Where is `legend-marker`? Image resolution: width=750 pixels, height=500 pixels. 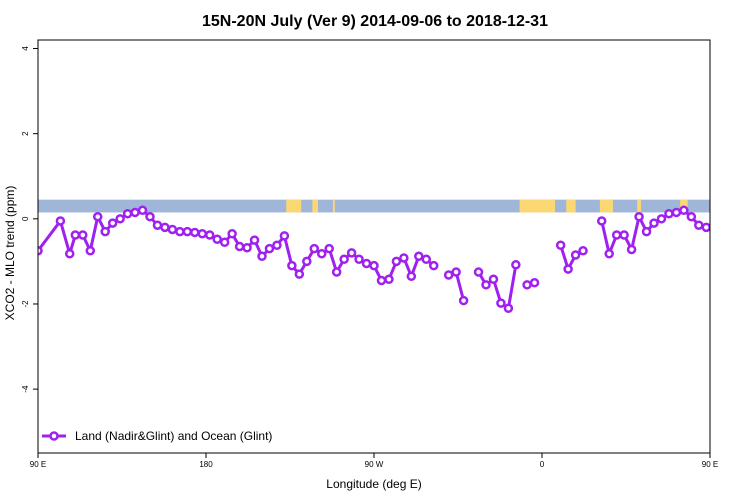
legend-marker is located at coordinates (54, 436).